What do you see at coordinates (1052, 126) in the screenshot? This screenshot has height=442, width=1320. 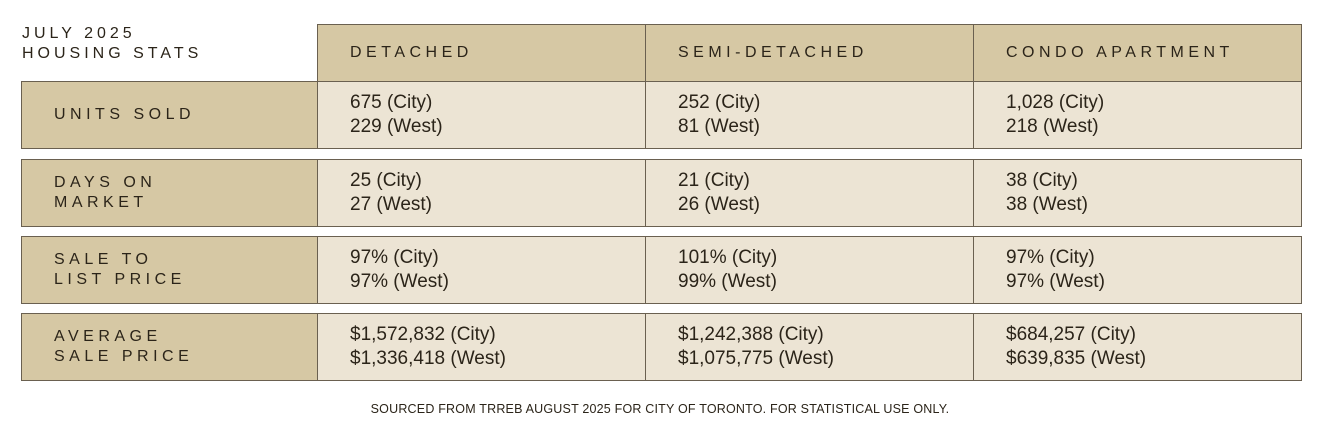 I see `cell-west-value: 218 (West)` at bounding box center [1052, 126].